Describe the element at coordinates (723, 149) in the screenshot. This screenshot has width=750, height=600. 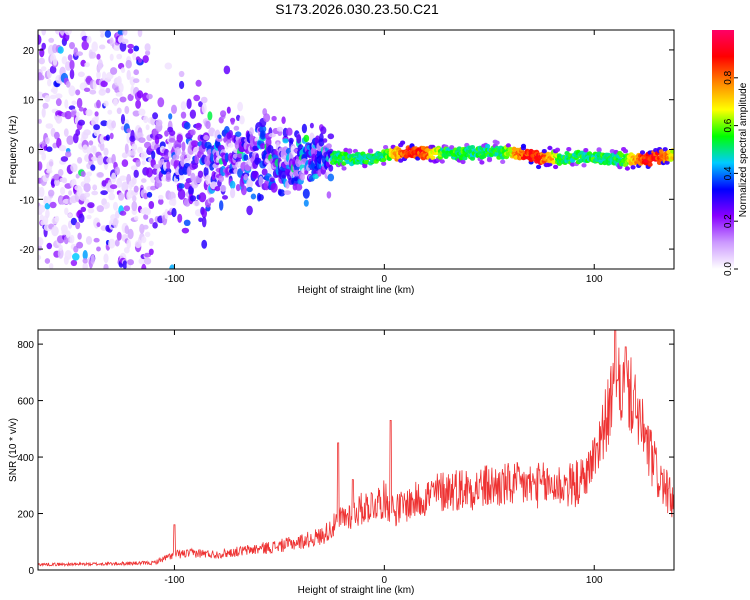
I see `colorbar-bar` at that location.